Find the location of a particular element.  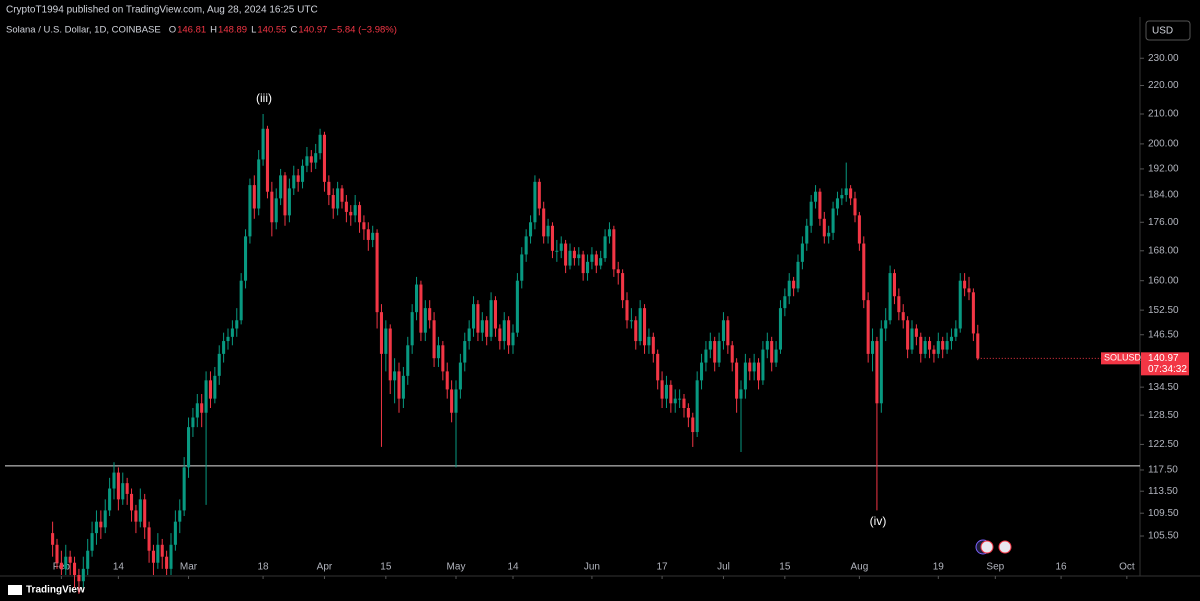

y-tick-label: 176.00 is located at coordinates (1163, 222).